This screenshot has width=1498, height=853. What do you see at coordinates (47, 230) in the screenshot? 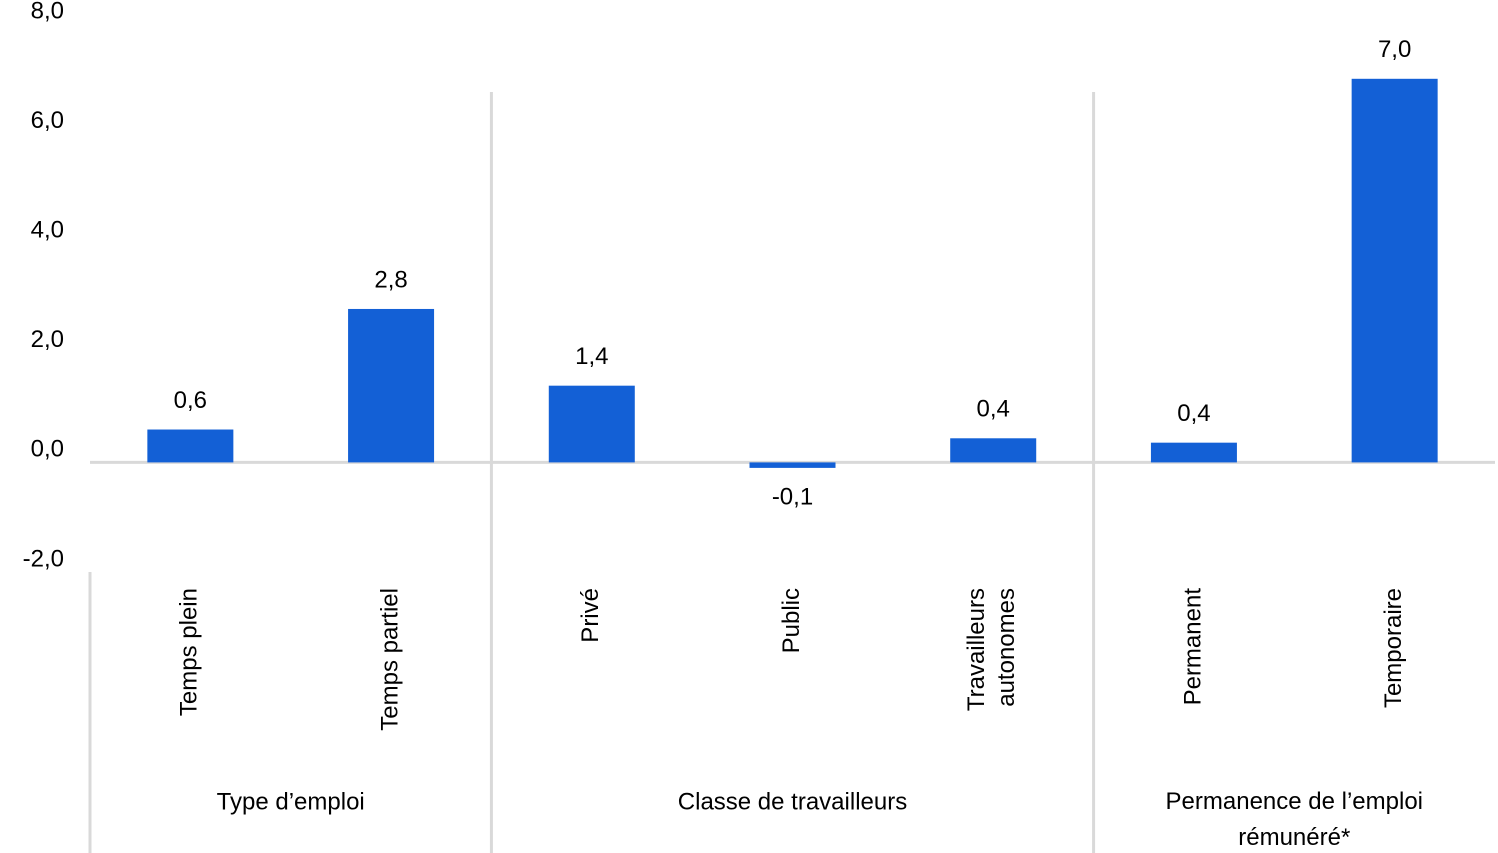
I see `y-tick-label: 4,0` at bounding box center [47, 230].